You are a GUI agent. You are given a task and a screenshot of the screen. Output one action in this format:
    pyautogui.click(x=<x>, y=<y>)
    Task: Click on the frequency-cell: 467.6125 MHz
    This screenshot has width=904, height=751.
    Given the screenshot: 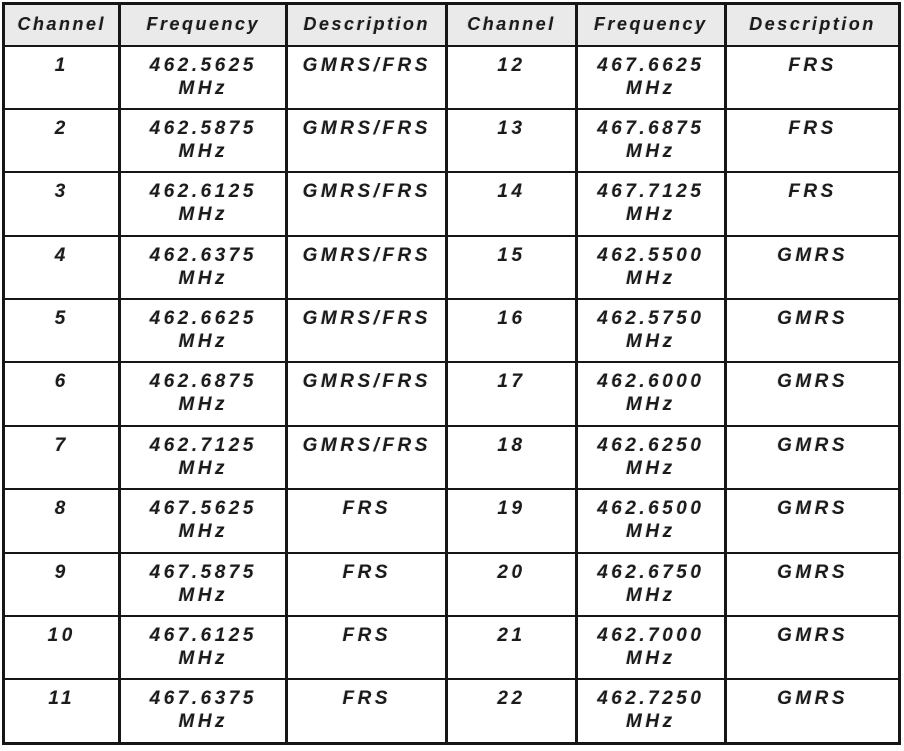 What is the action you would take?
    pyautogui.click(x=203, y=648)
    